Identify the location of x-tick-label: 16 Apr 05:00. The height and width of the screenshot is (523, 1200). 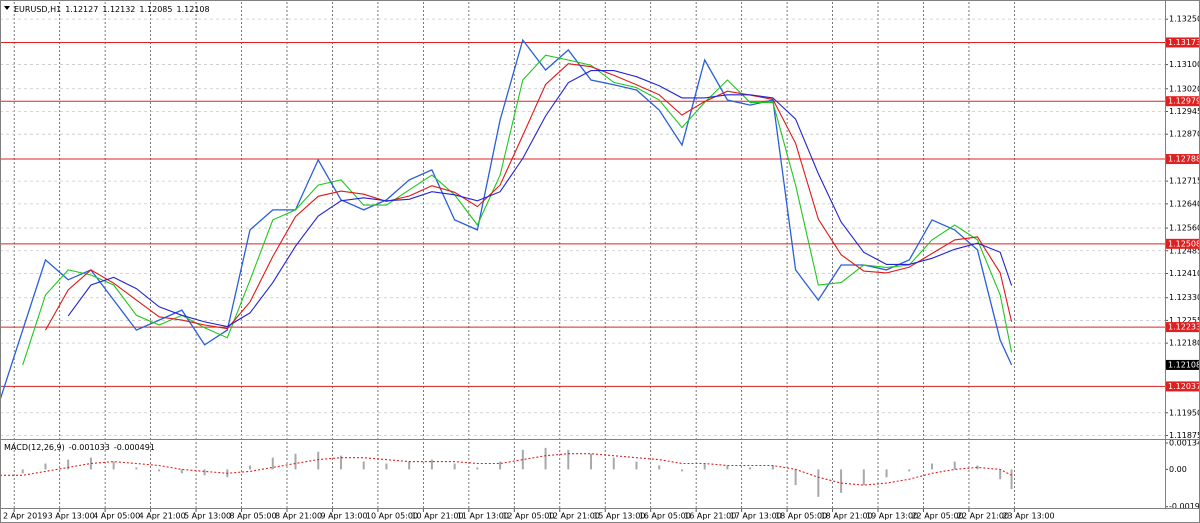
(665, 516).